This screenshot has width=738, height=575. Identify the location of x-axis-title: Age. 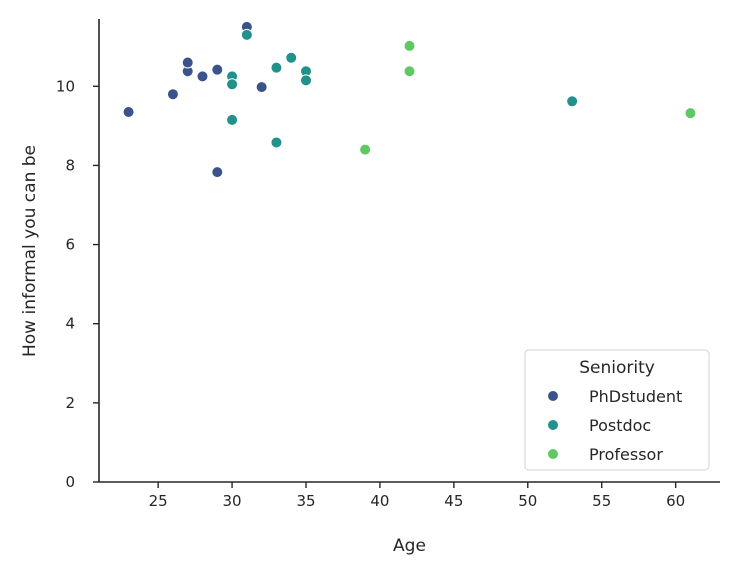
(409, 546).